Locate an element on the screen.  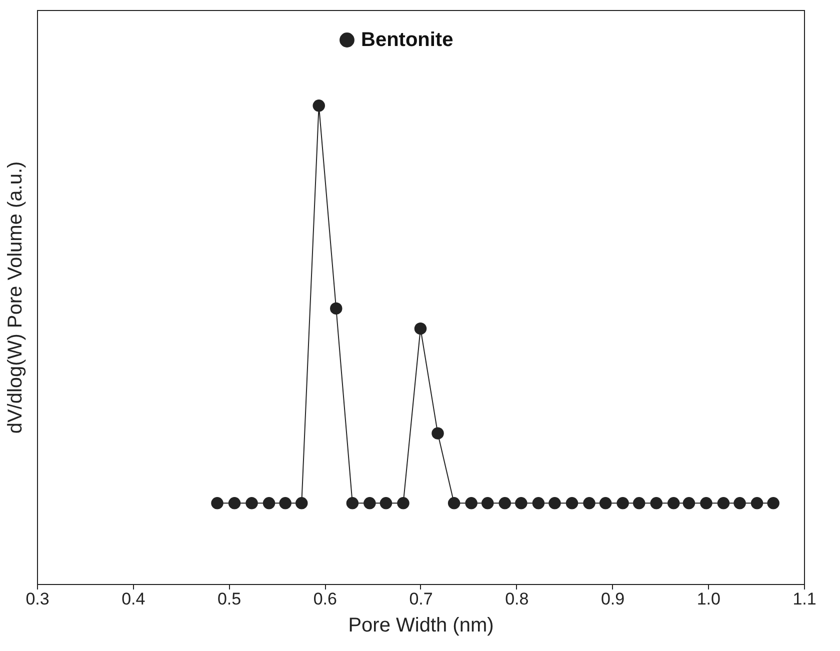
y-axis-title: dV/dlog(W) Pore Volume (a.u.) is located at coordinates (15, 297).